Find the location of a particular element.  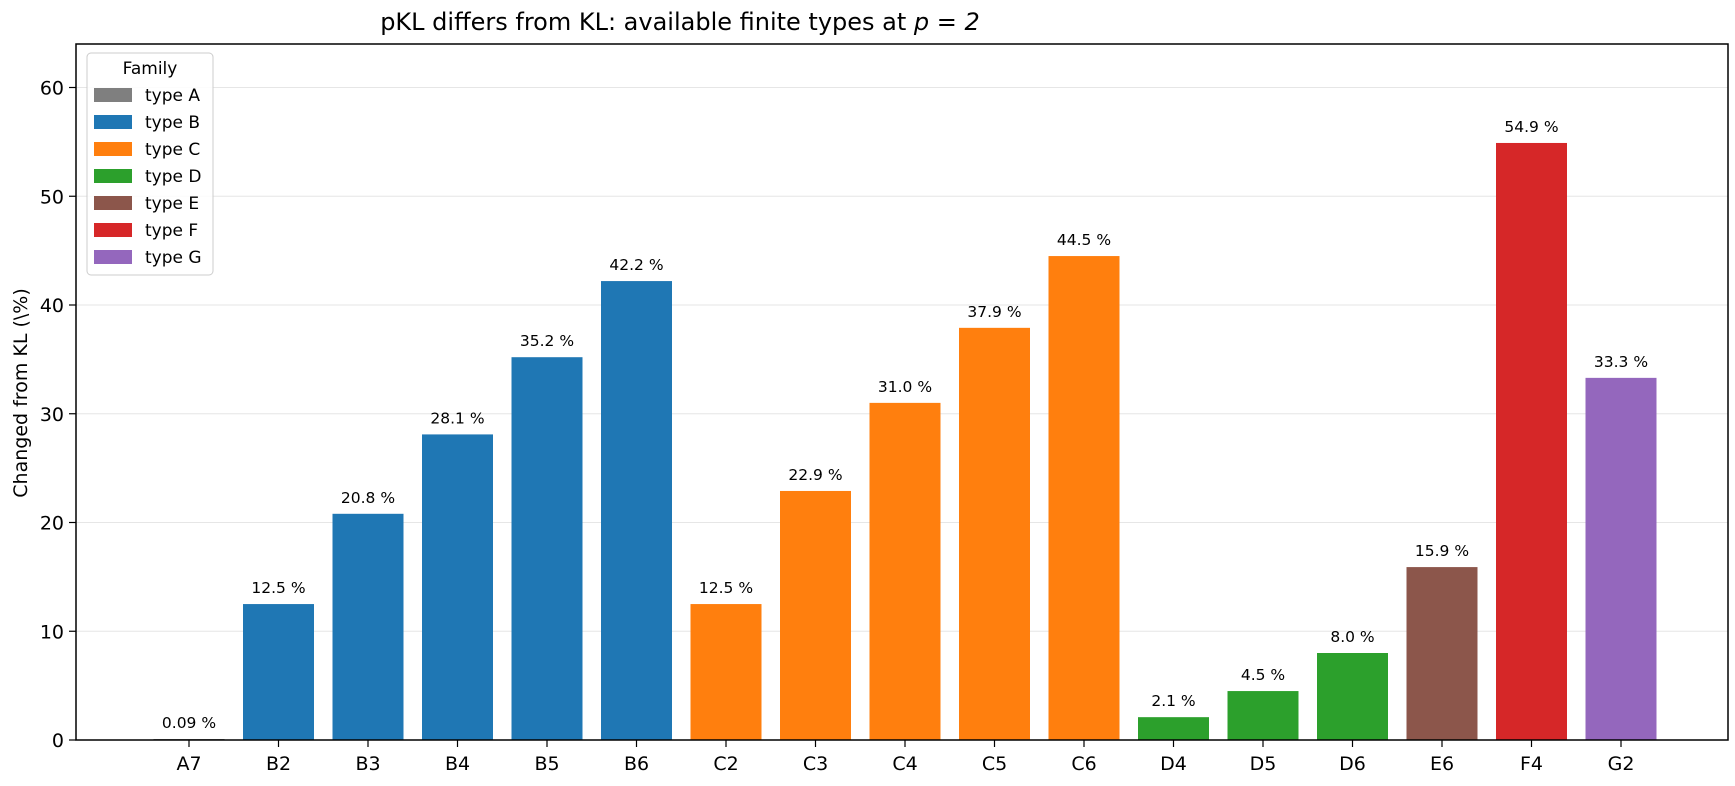

legend-label: type D is located at coordinates (173, 177).